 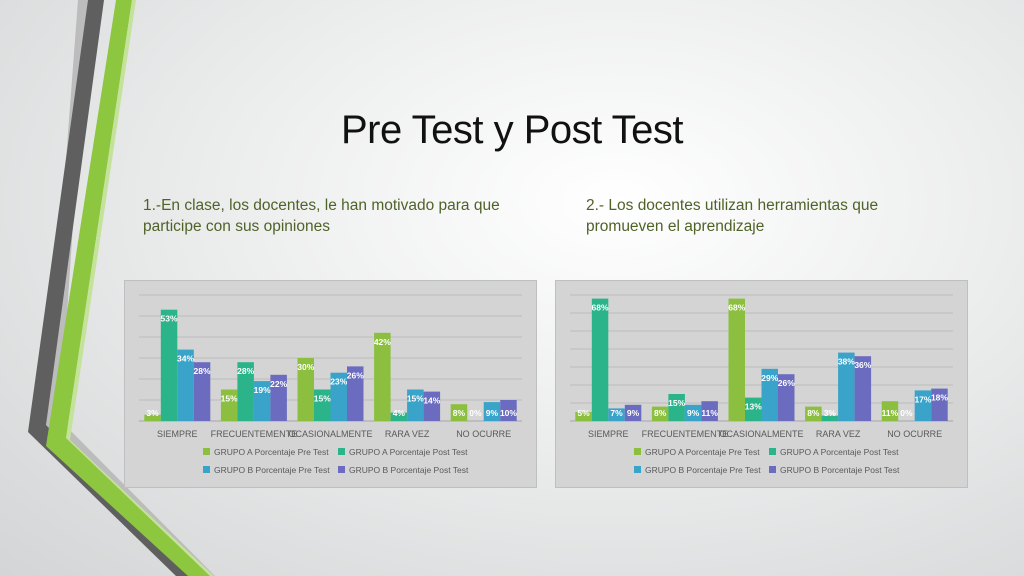 I want to click on data-label: 7%, so click(x=616, y=413).